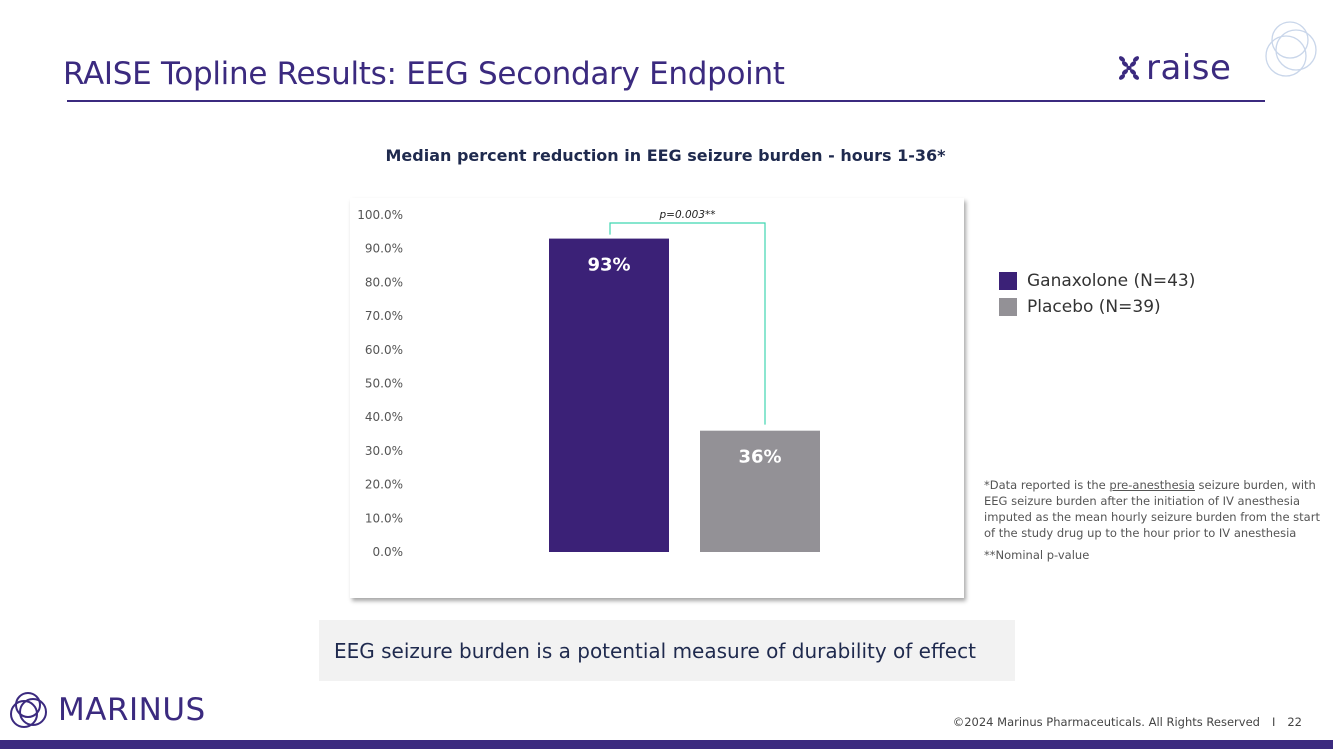  What do you see at coordinates (384, 451) in the screenshot?
I see `y-tick-label: 30.0%` at bounding box center [384, 451].